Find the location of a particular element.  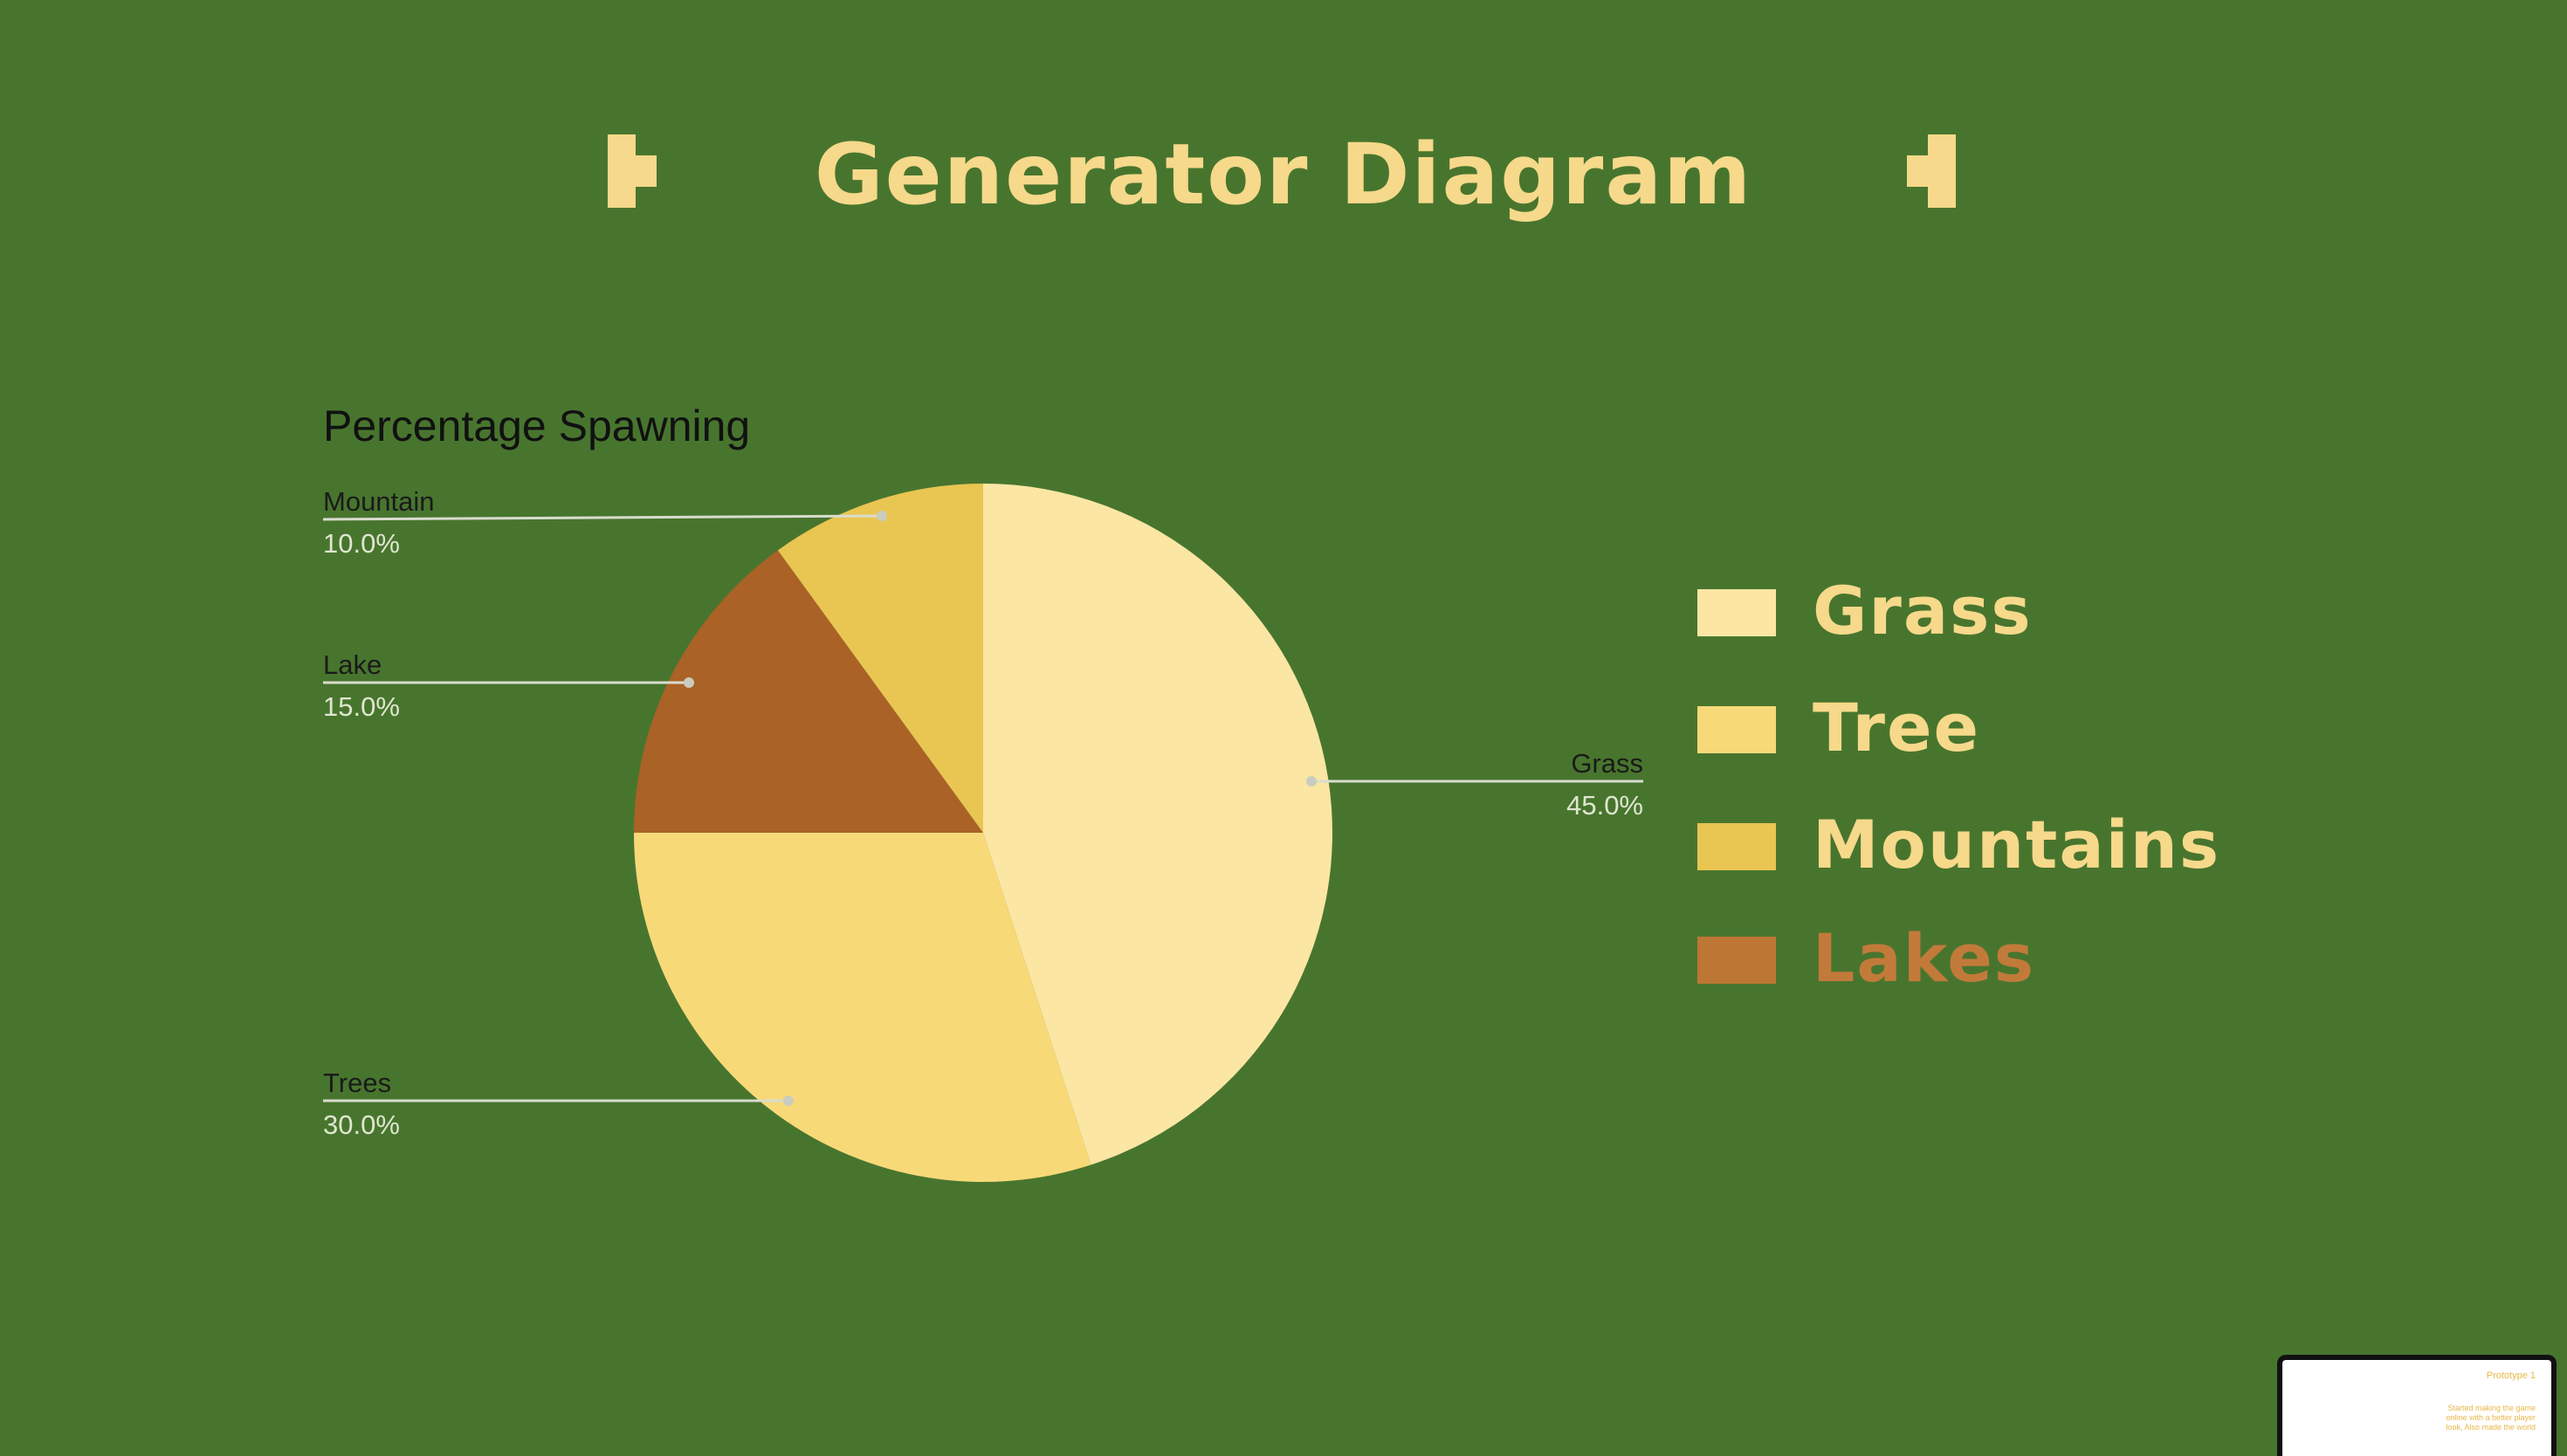

pie-slice-lake is located at coordinates (808, 691).